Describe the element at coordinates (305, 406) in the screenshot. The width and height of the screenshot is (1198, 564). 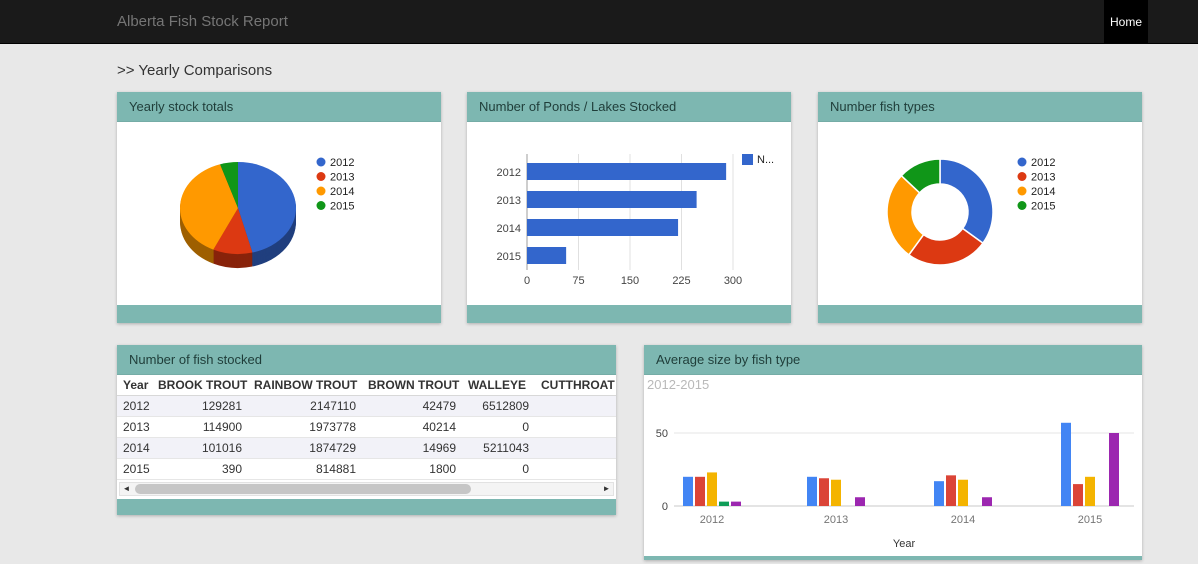
I see `value-cell: 2147110` at that location.